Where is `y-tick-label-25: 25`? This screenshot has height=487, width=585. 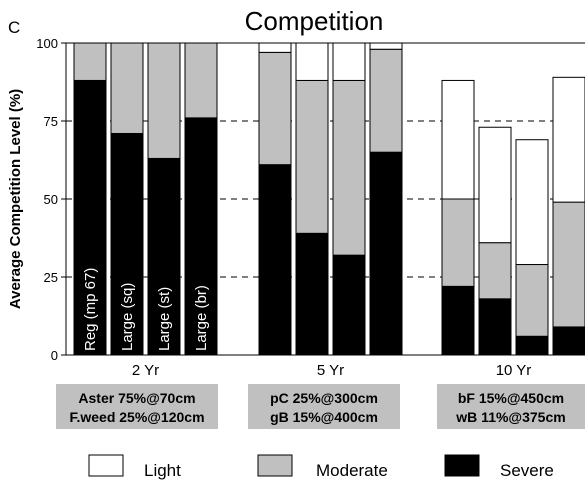 y-tick-label-25: 25 is located at coordinates (51, 277).